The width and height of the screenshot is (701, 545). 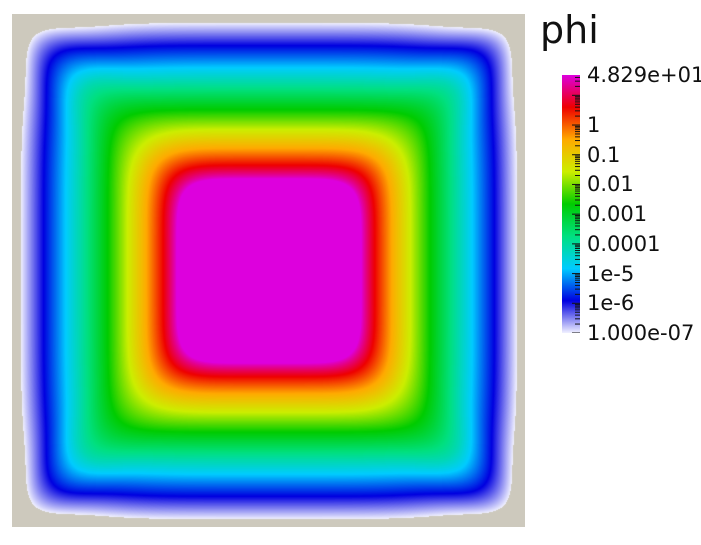 I want to click on colorbar, so click(x=571, y=204).